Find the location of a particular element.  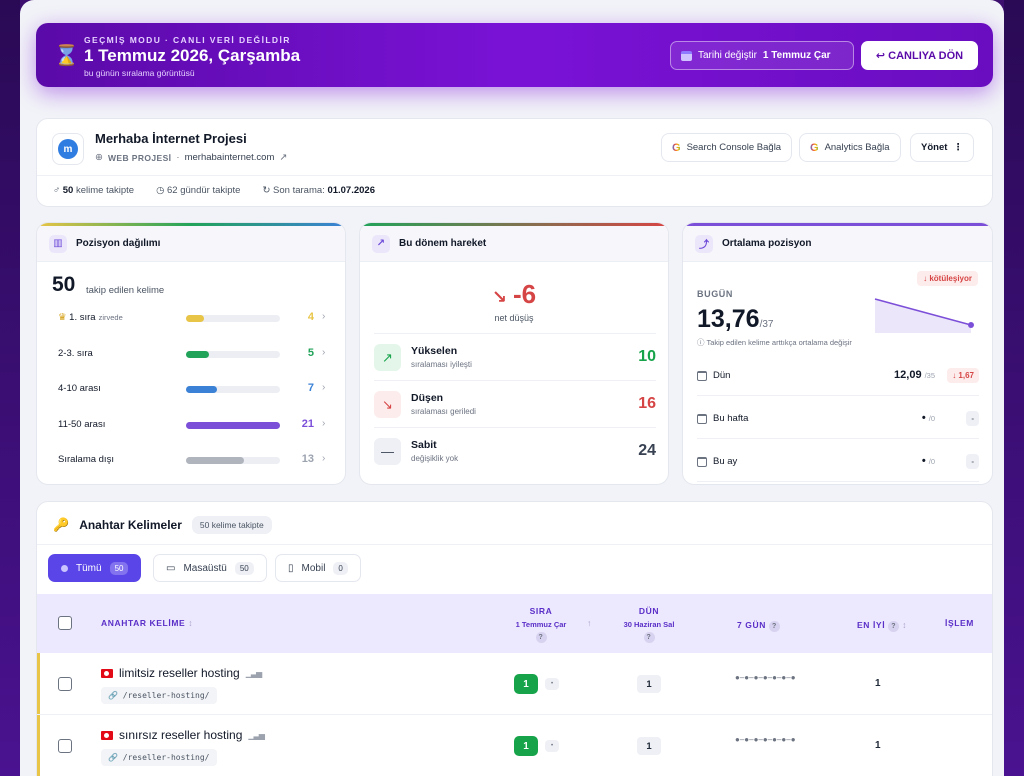

analytics-button: G Analytics Bağla is located at coordinates (850, 147).